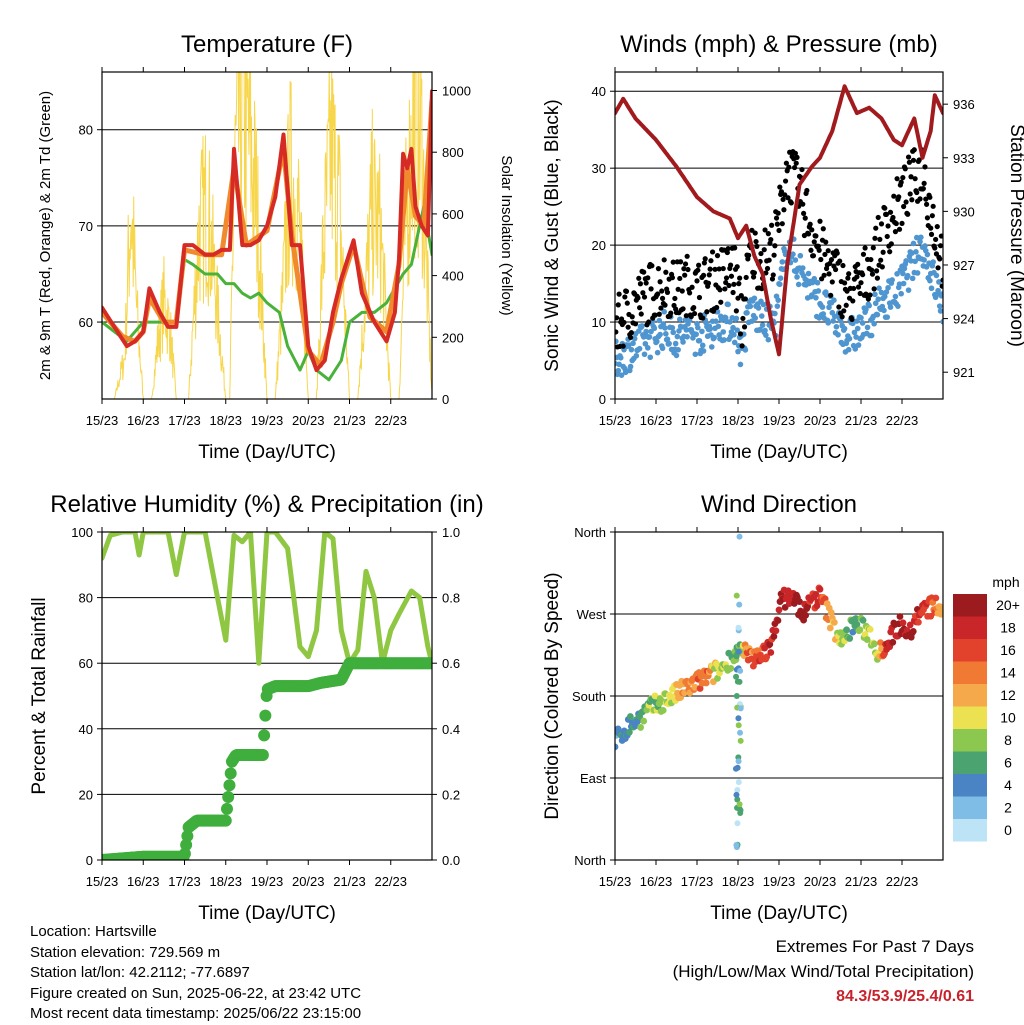 This screenshot has height=1025, width=1024. Describe the element at coordinates (89, 860) in the screenshot. I see `y-tick-label: 0` at that location.